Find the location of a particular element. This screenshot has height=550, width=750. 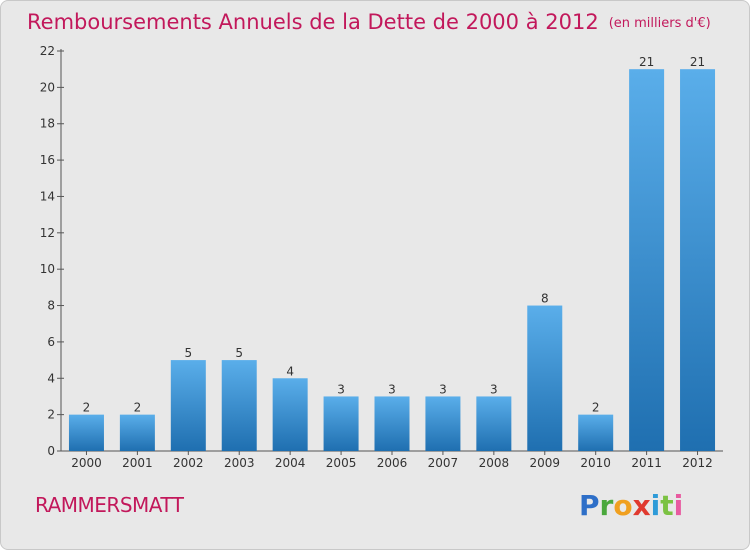

logo-letter: P is located at coordinates (589, 505).